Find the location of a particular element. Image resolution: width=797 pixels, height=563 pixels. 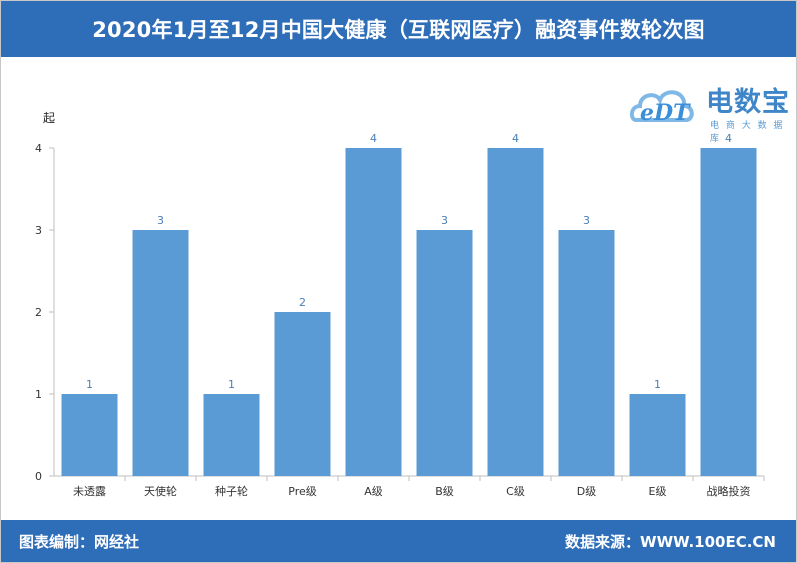

x-tick-label: 天使轮 is located at coordinates (160, 491).